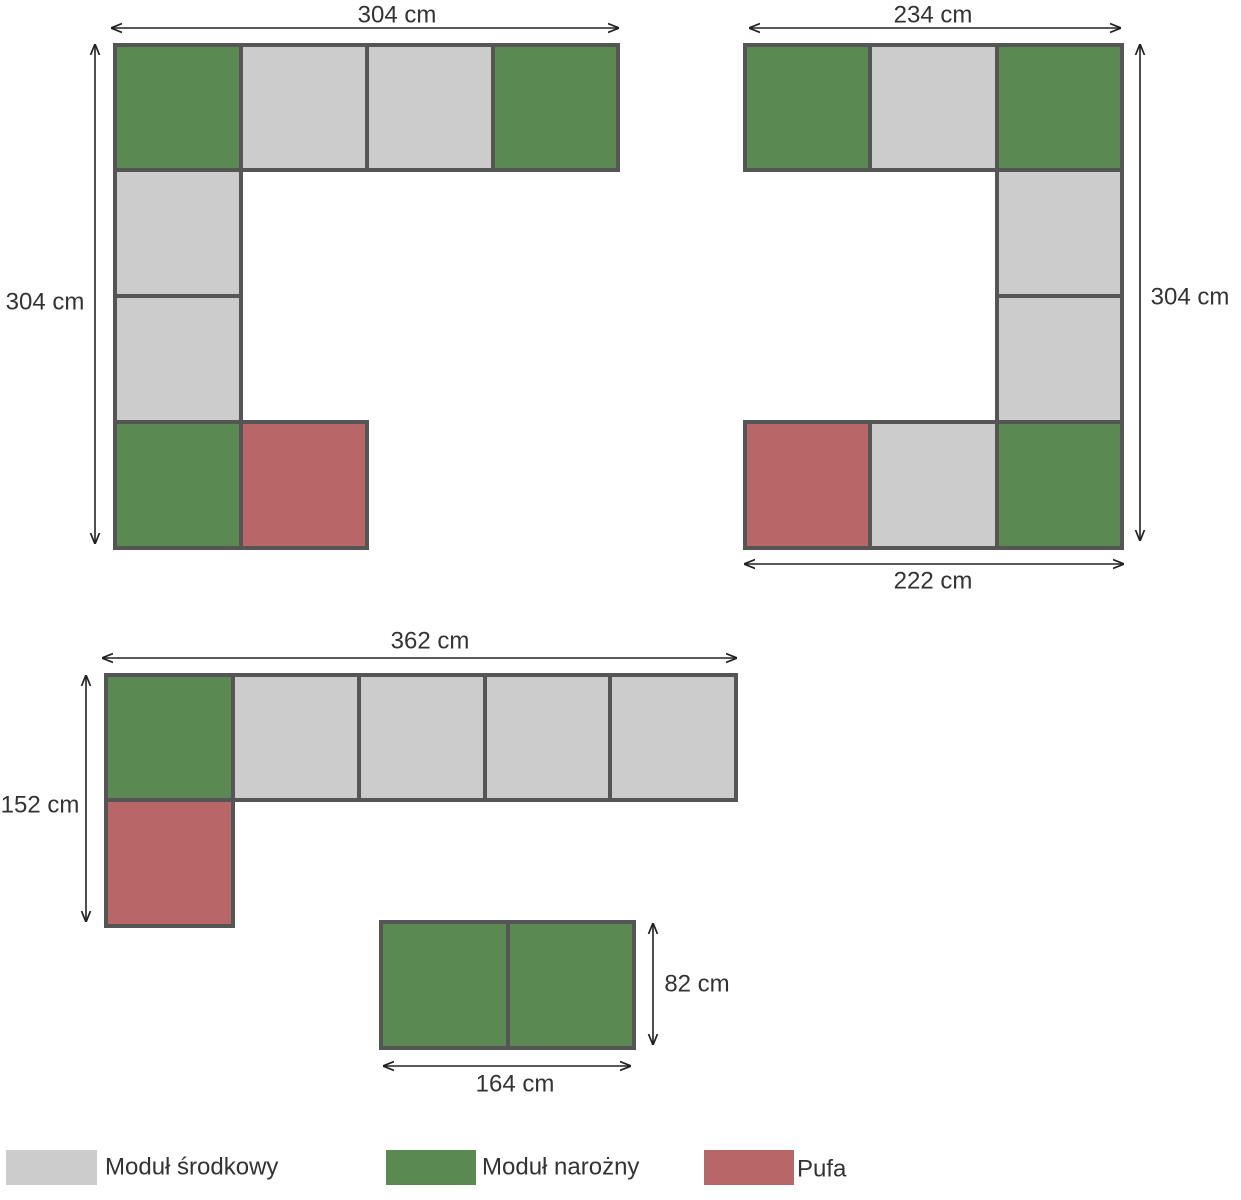  Describe the element at coordinates (696, 983) in the screenshot. I see `dimension-label: 82 cm` at that location.